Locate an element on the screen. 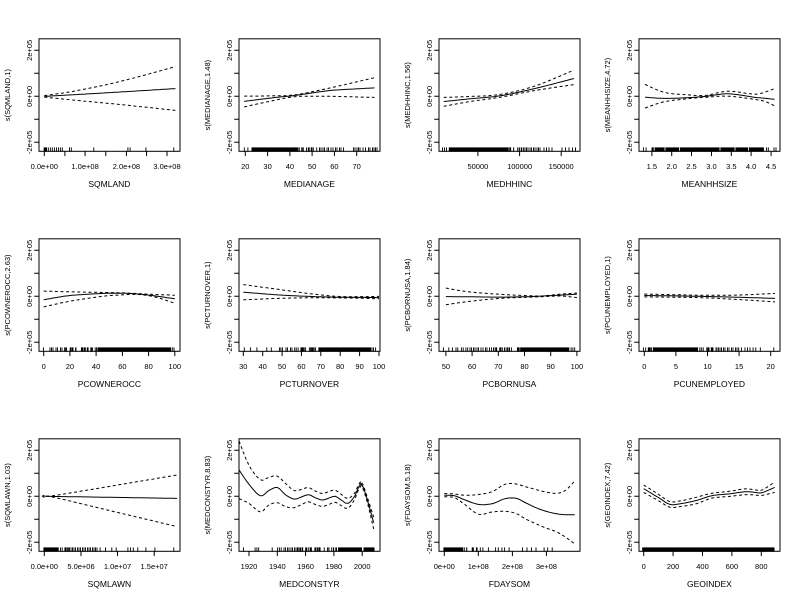 The image size is (800, 600). svg-text: 1.5 is located at coordinates (652, 166).